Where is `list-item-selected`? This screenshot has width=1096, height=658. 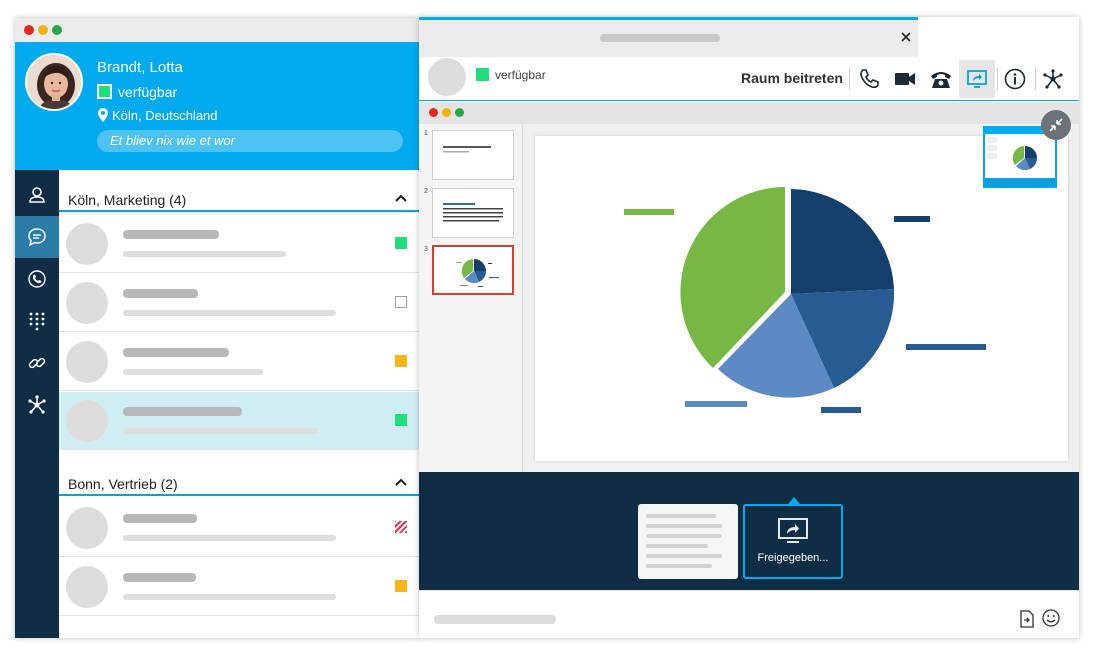 list-item-selected is located at coordinates (239, 421).